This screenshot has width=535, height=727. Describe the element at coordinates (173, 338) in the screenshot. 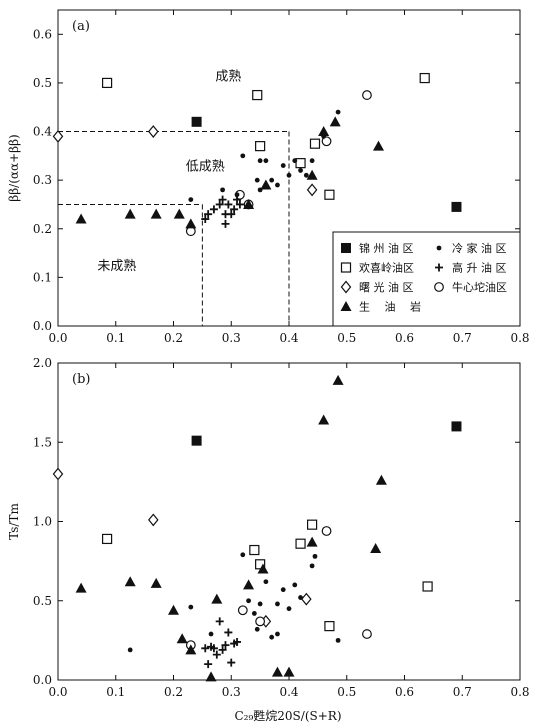

I see `x-tick-label: 0.2` at that location.